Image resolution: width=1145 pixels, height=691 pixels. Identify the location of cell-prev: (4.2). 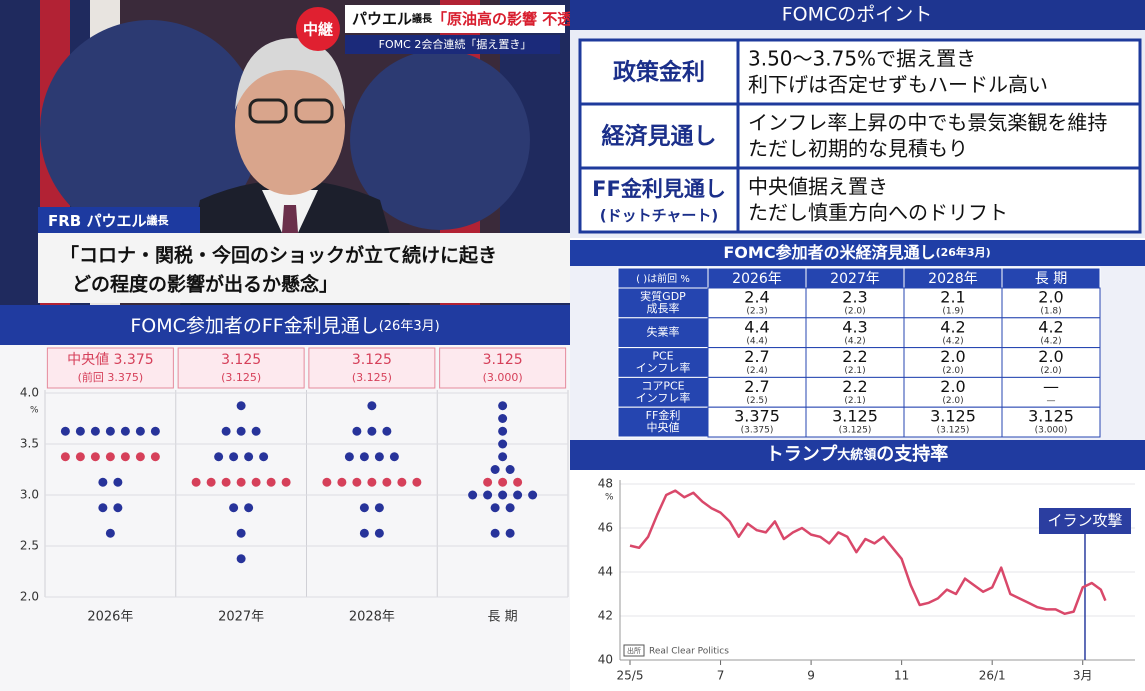
(952, 341).